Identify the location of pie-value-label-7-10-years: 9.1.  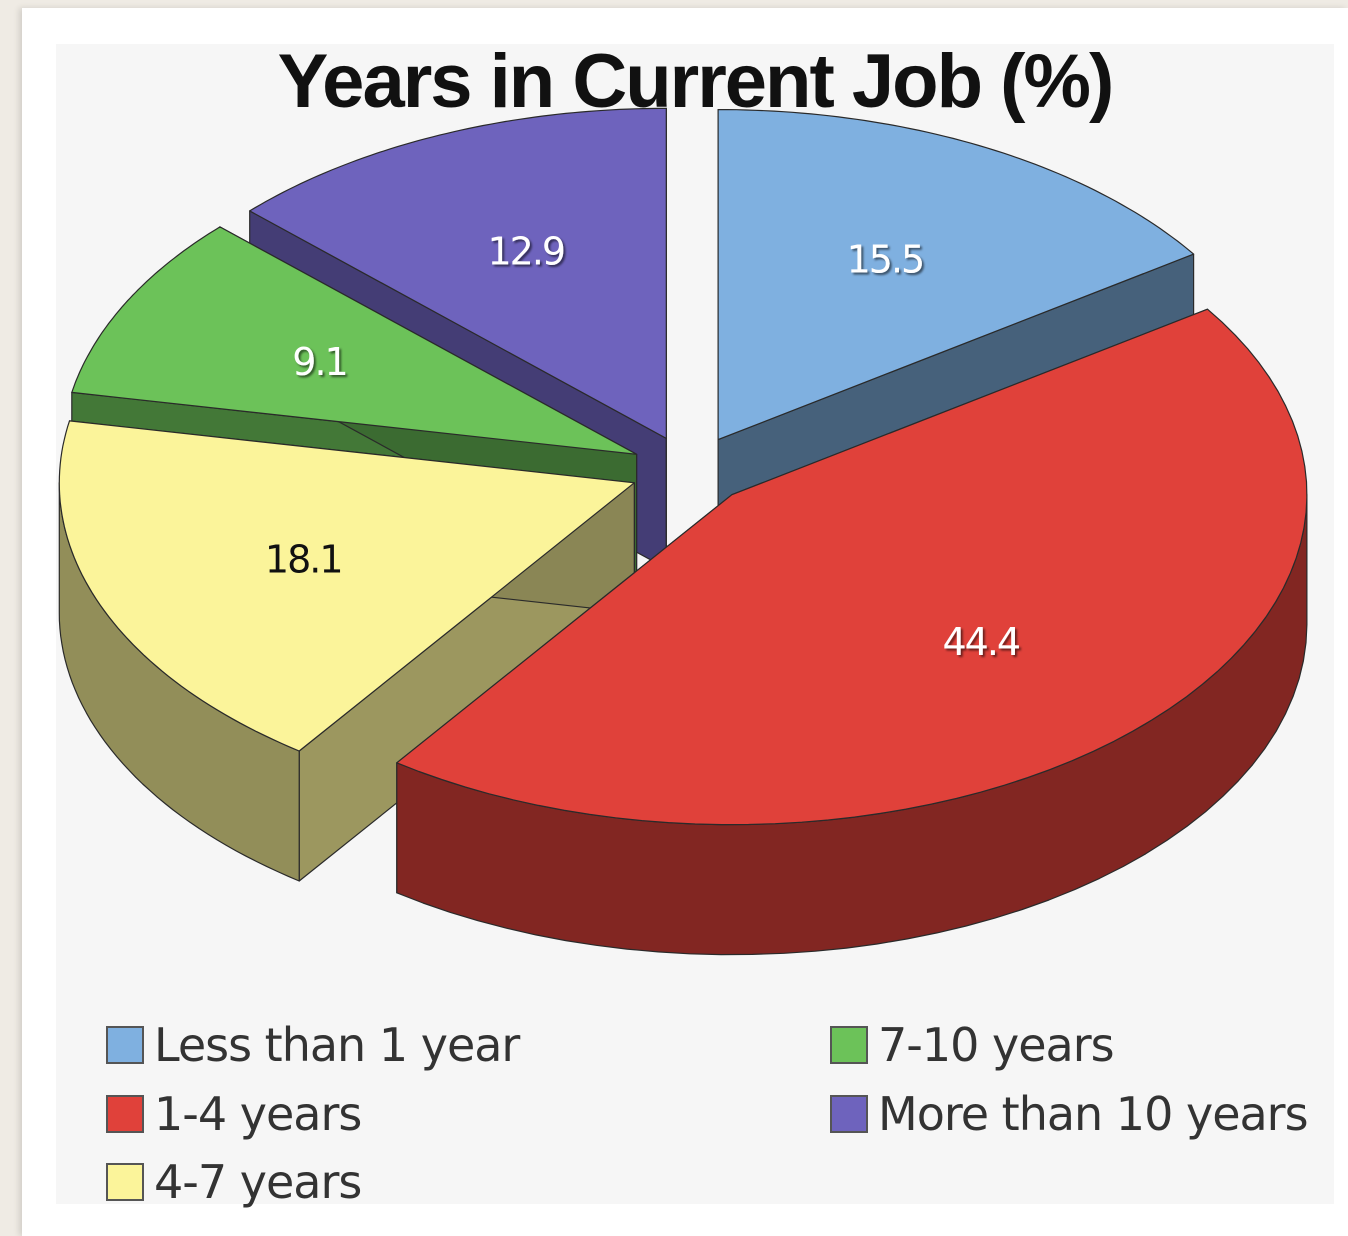
(319, 362).